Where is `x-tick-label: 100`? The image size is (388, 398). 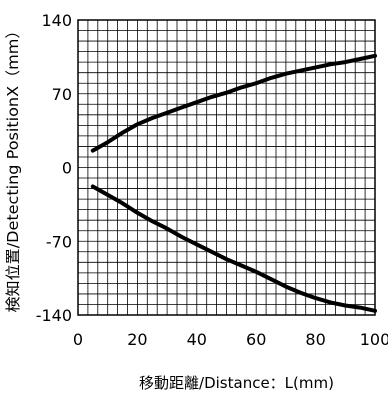
x-tick-label: 100 is located at coordinates (374, 339).